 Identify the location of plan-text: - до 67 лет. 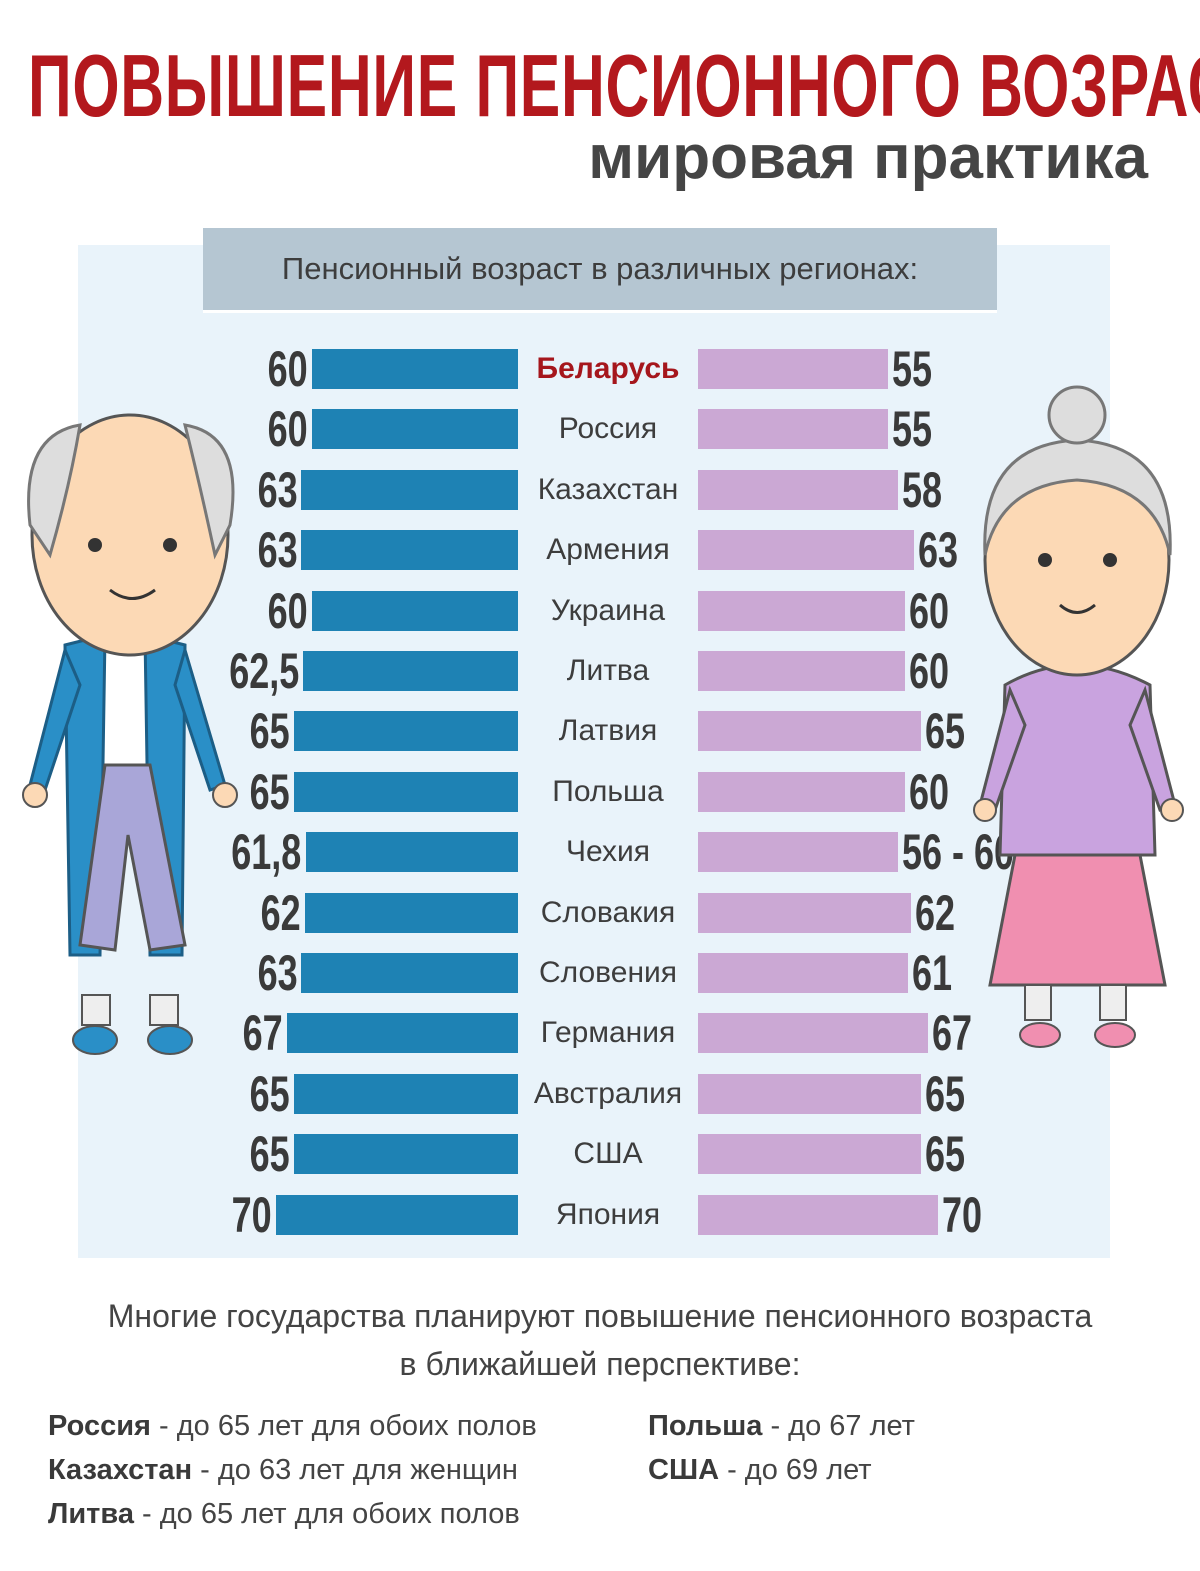
(838, 1426).